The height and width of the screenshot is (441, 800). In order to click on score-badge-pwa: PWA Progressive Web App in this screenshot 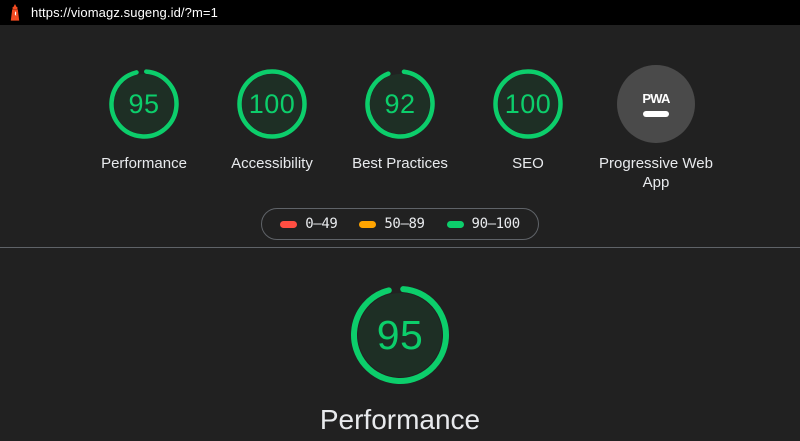, I will do `click(656, 128)`.